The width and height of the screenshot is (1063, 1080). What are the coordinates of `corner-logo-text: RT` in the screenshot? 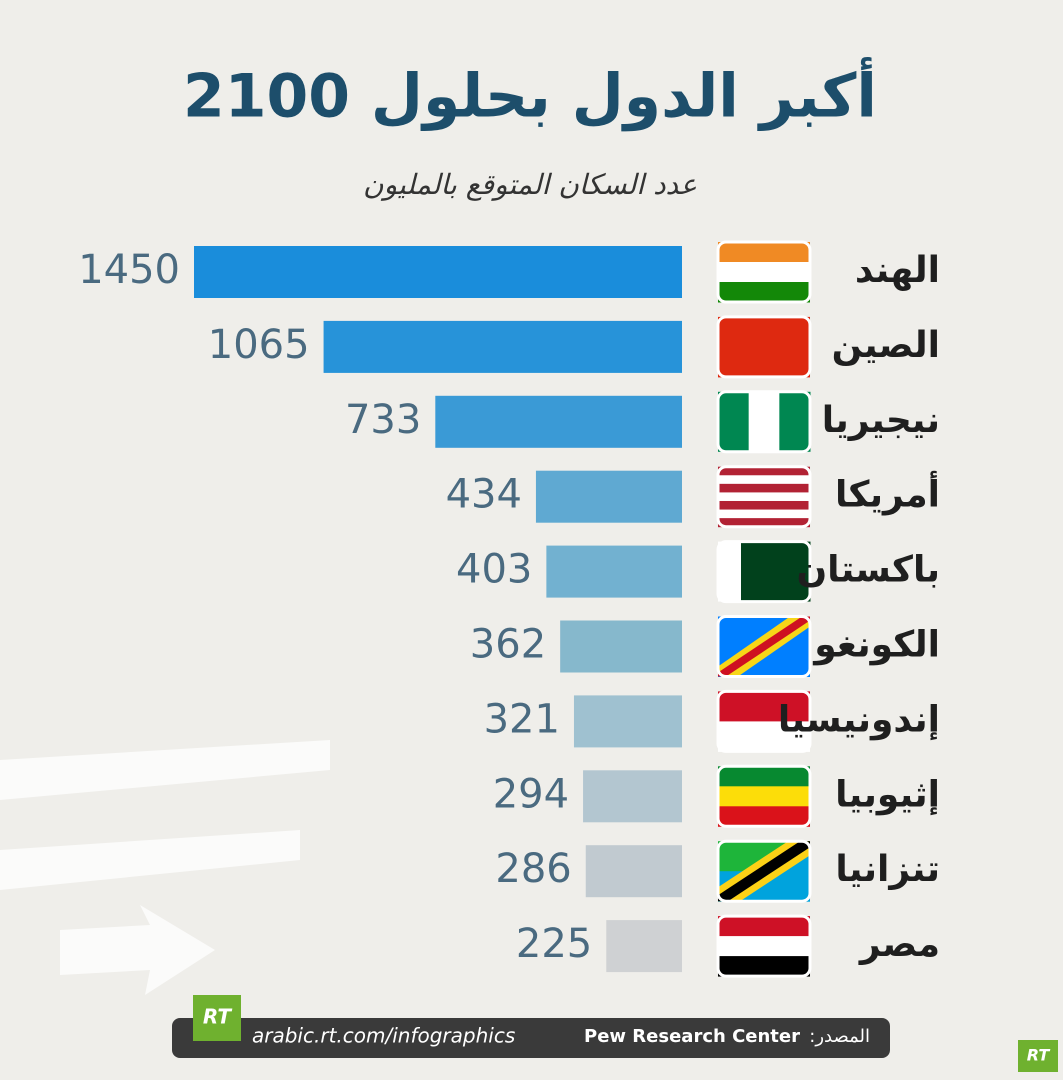 It's located at (1039, 1055).